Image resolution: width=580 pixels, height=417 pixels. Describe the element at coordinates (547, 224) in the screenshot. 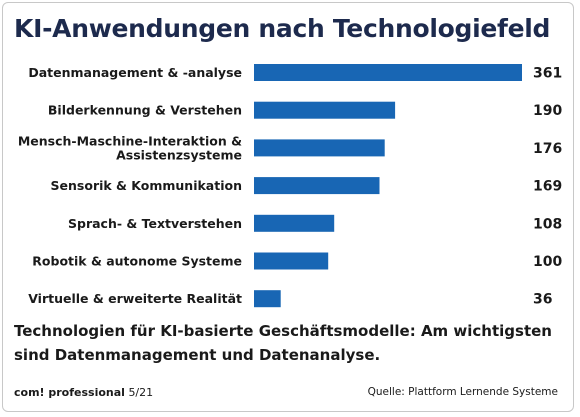

I see `value-label: 108` at that location.